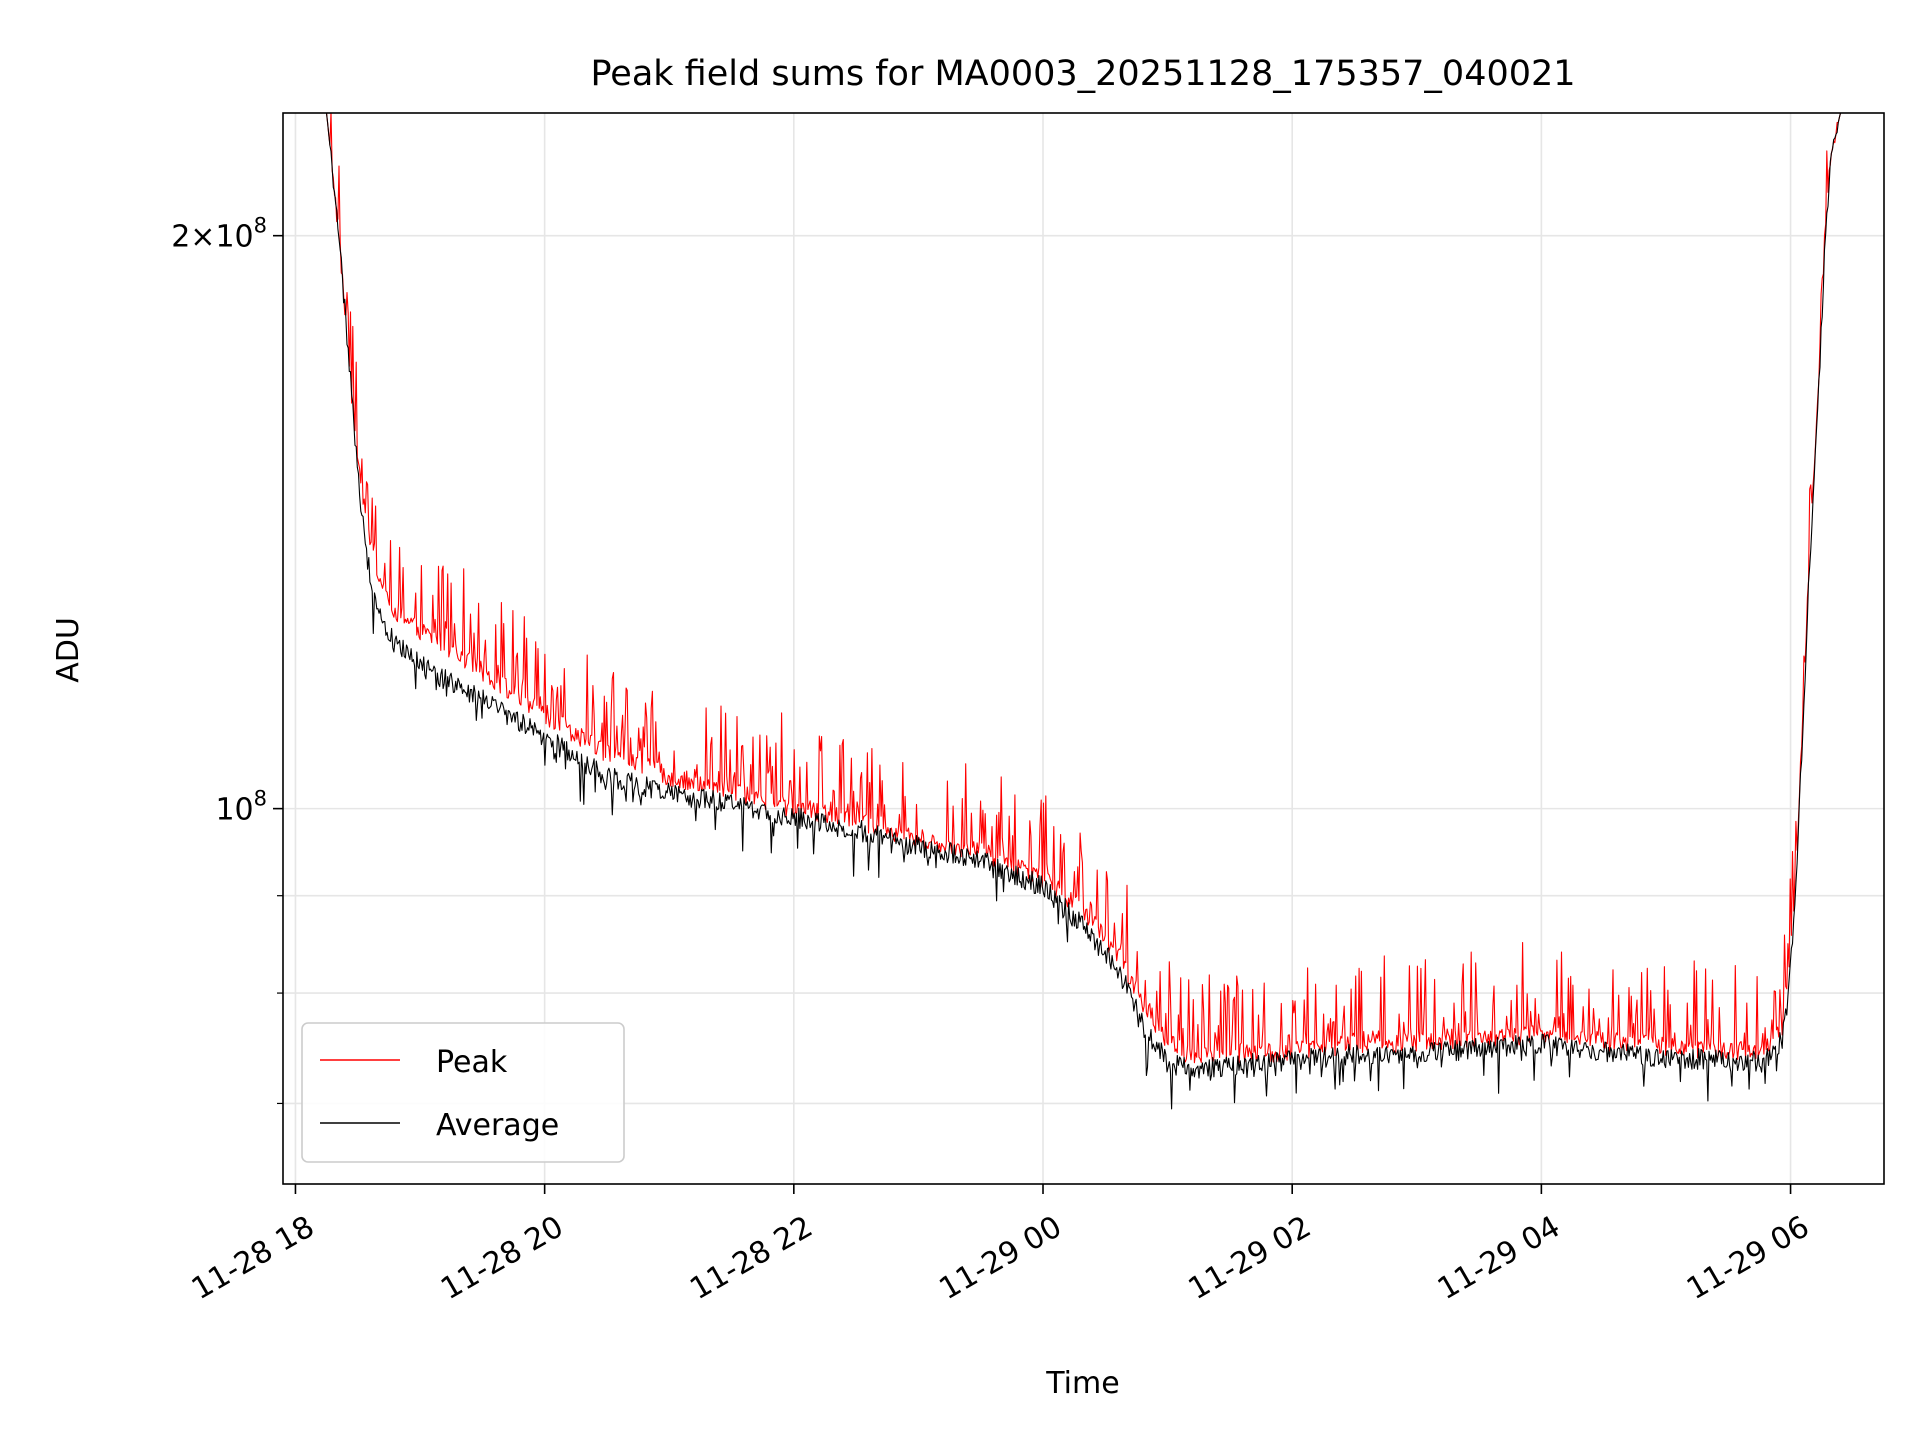 The image size is (1920, 1440). Describe the element at coordinates (472, 1062) in the screenshot. I see `legend-label-peak: Peak` at that location.